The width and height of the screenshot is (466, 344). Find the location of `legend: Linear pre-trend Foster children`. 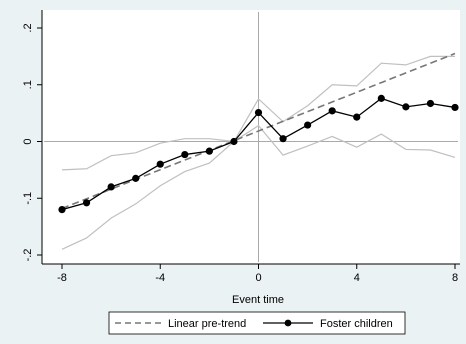

legend: Linear pre-trend Foster children is located at coordinates (257, 323).